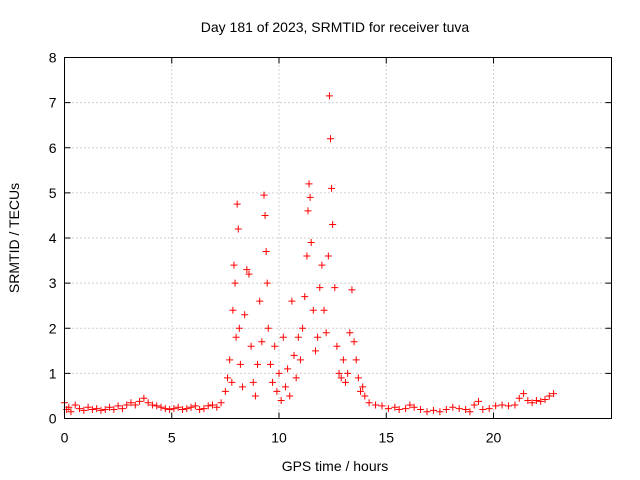  What do you see at coordinates (53, 283) in the screenshot?
I see `y-tick-label: 3` at bounding box center [53, 283].